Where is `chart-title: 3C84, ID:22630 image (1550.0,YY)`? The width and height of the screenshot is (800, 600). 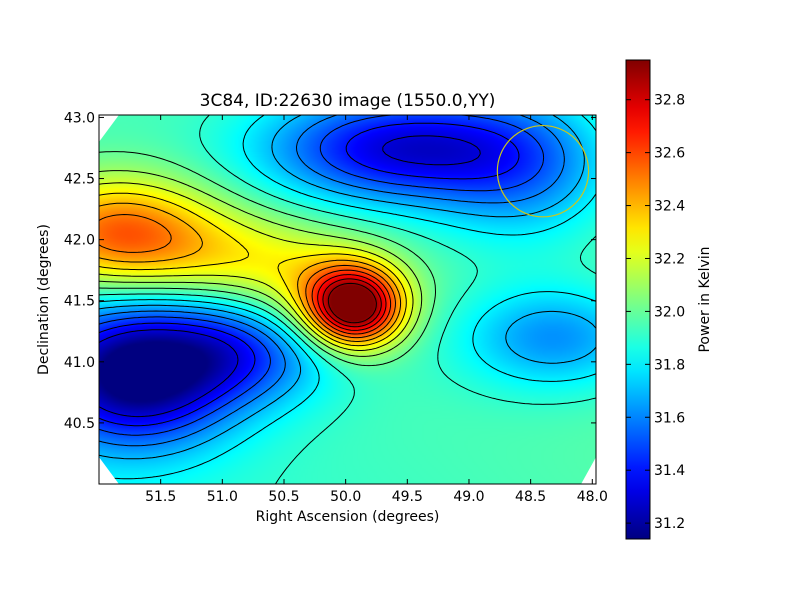 chart-title: 3C84, ID:22630 image (1550.0,YY) is located at coordinates (348, 101).